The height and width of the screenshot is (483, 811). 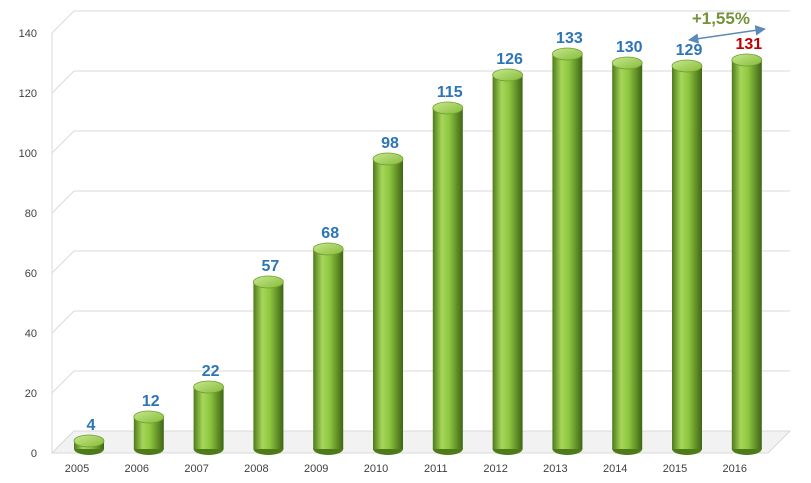 I want to click on y-axis: 0 20 40 60 80 100 120 140, so click(x=36, y=244).